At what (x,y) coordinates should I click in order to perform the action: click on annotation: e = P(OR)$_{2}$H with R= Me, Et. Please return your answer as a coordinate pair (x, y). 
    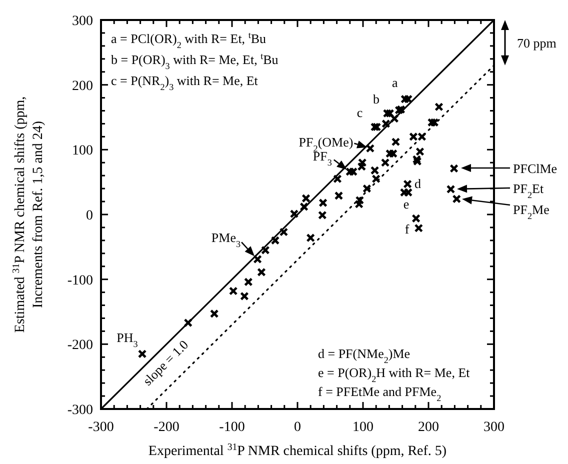
    Looking at the image, I should click on (394, 374).